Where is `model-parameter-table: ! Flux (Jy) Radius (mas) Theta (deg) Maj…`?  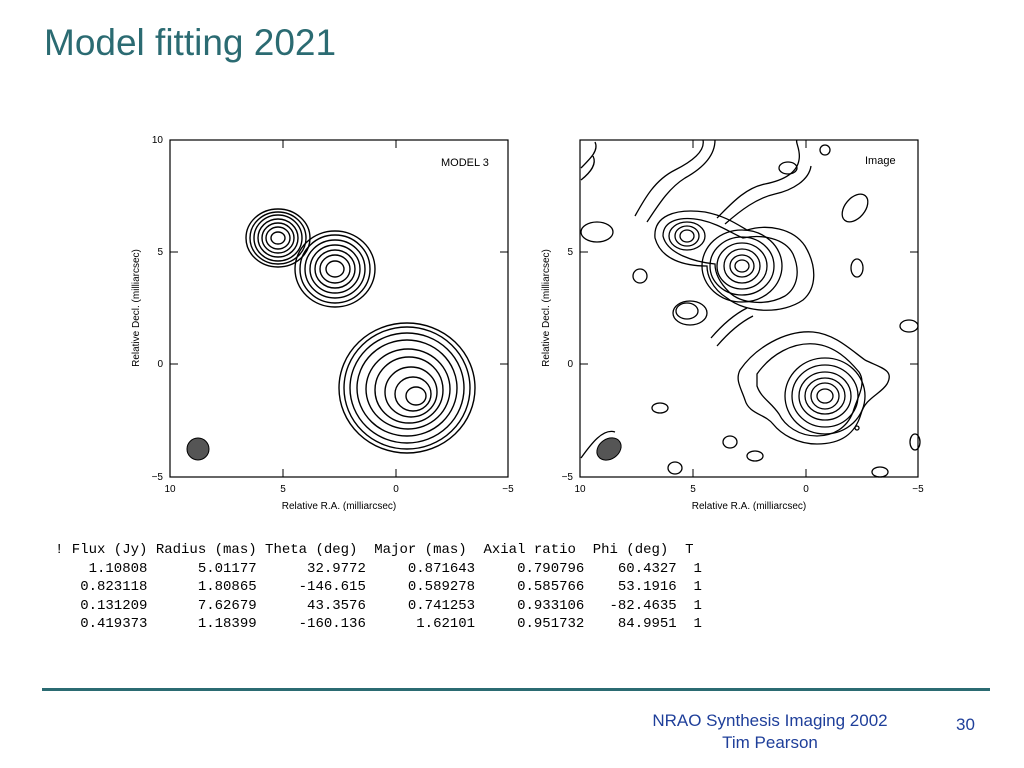 model-parameter-table: ! Flux (Jy) Radius (mas) Theta (deg) Maj… is located at coordinates (378, 587).